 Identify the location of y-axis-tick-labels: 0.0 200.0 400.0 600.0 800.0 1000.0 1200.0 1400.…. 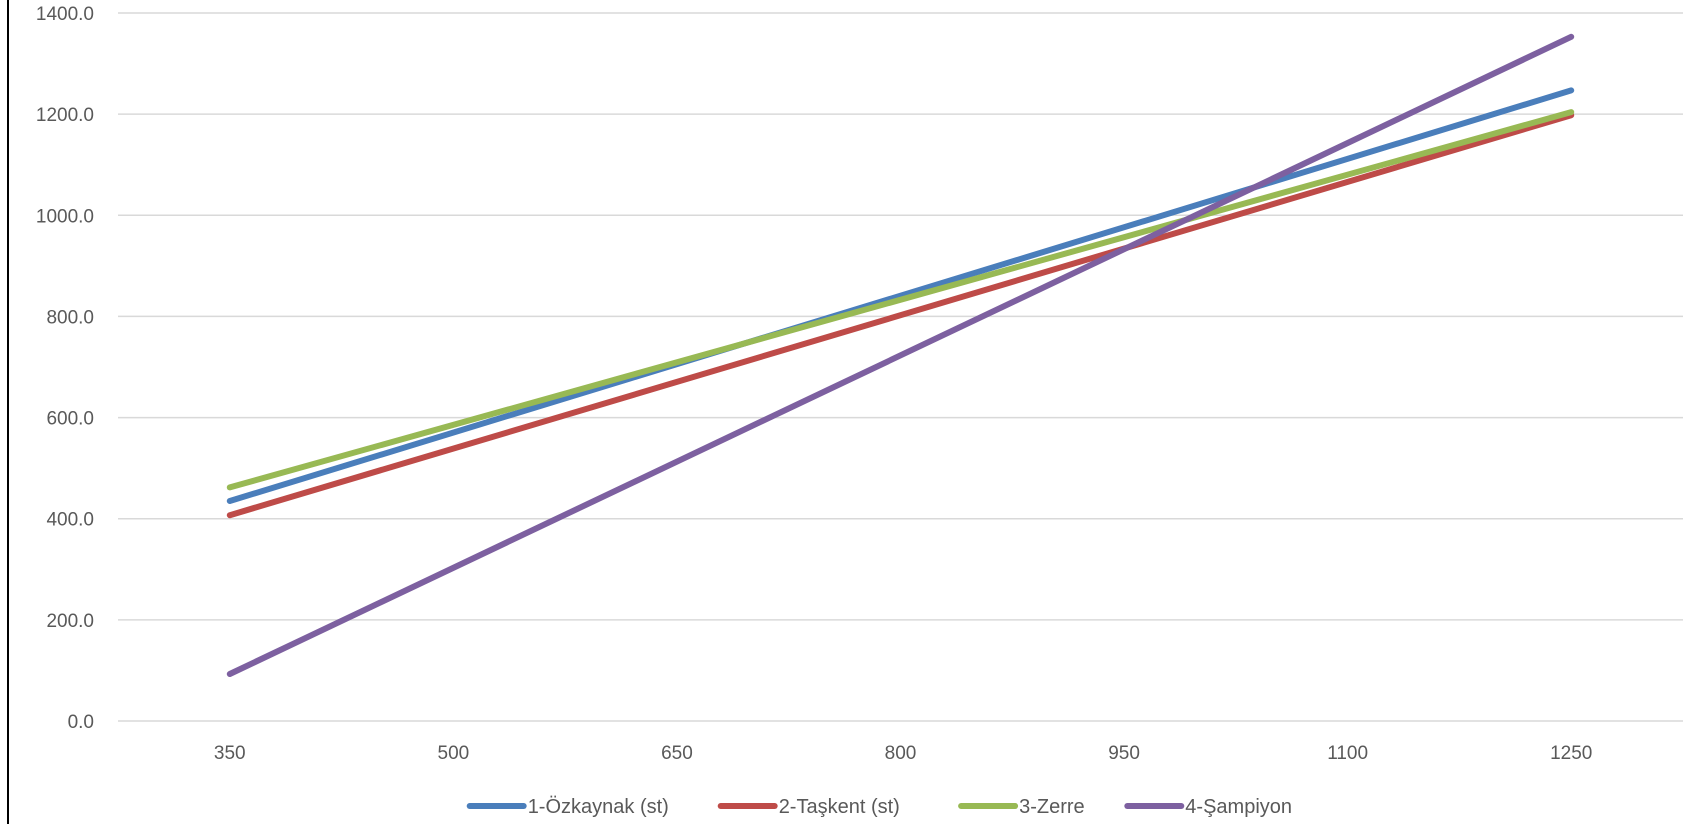
(65, 368).